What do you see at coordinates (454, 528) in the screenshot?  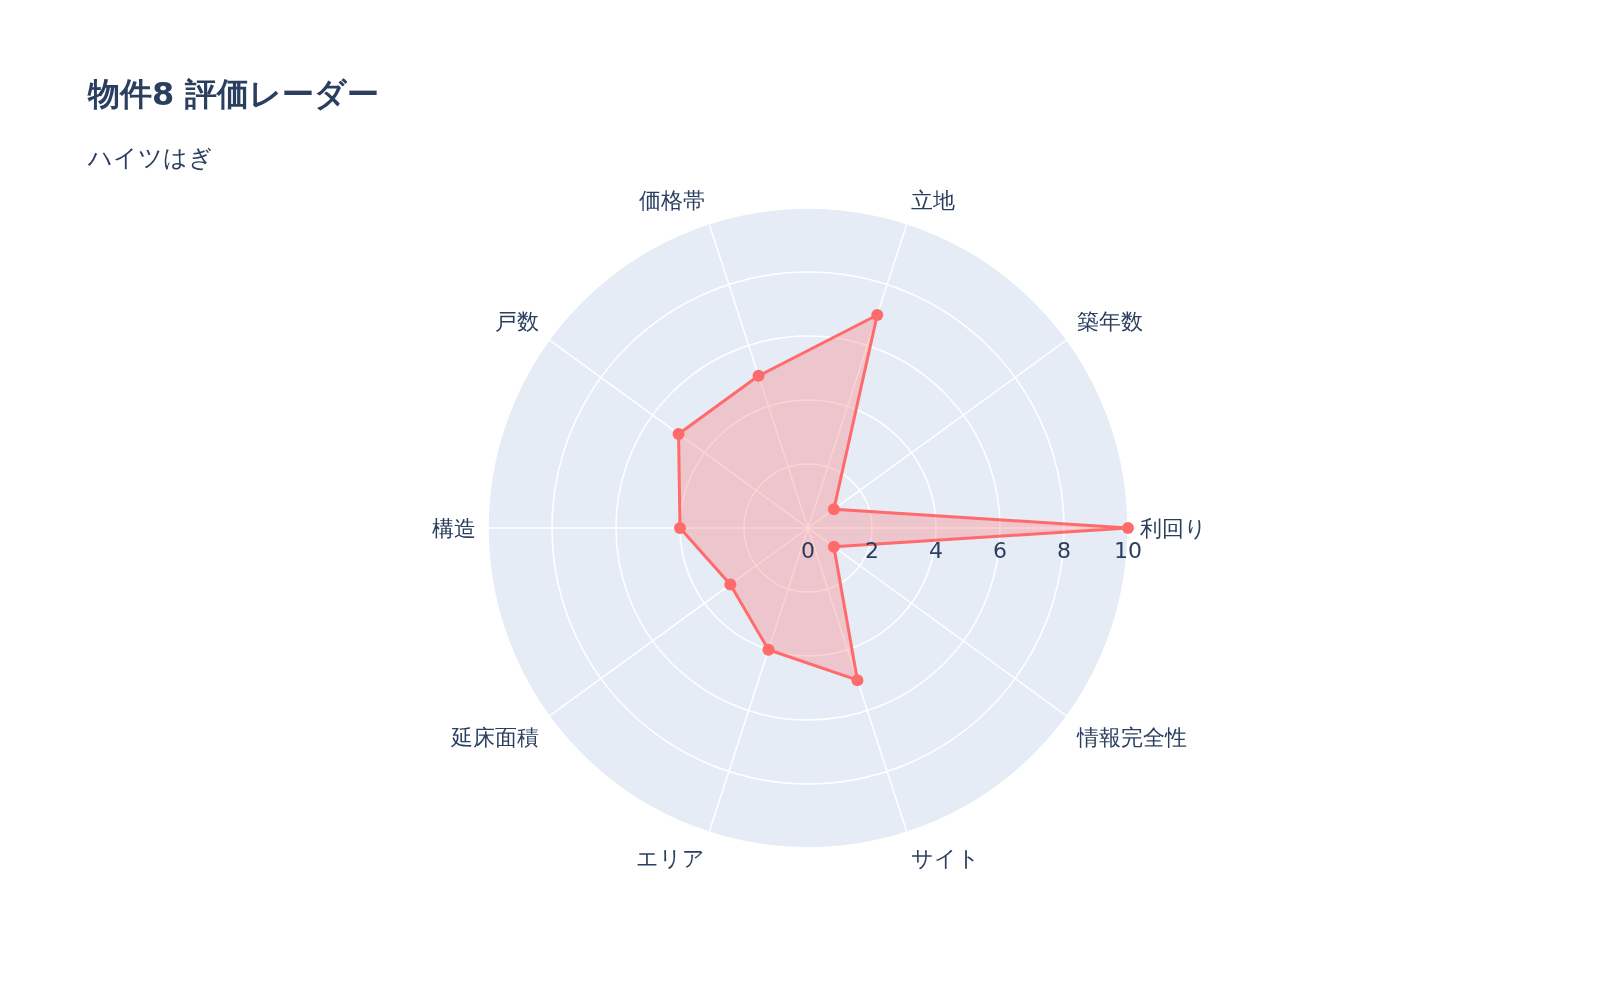 I see `spoke-label: 構造` at bounding box center [454, 528].